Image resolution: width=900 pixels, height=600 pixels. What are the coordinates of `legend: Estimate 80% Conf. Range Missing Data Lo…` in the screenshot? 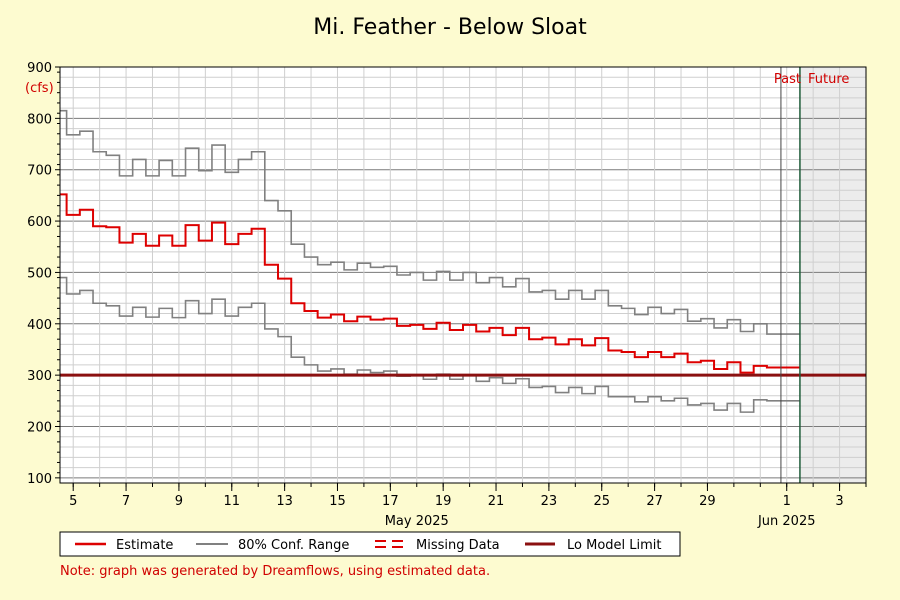 It's located at (370, 544).